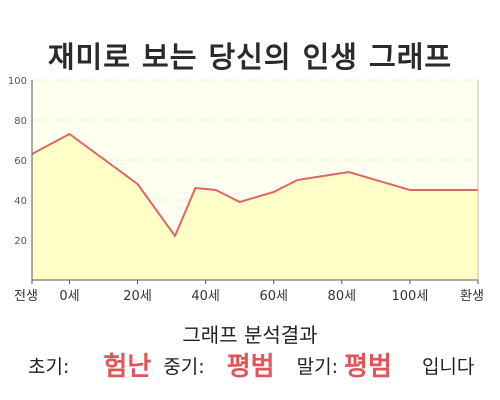  Describe the element at coordinates (17, 81) in the screenshot. I see `y-tick-label: 100` at that location.